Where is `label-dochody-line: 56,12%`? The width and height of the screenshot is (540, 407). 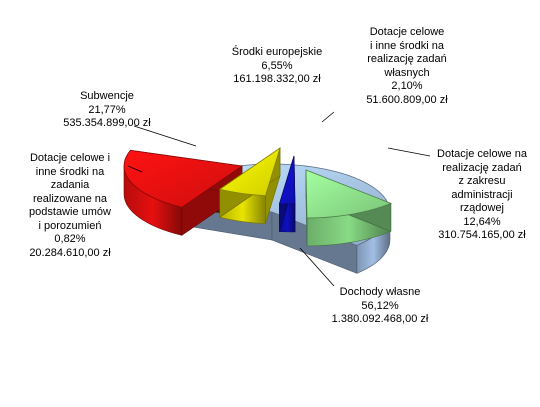 label-dochody-line: 56,12% is located at coordinates (380, 305).